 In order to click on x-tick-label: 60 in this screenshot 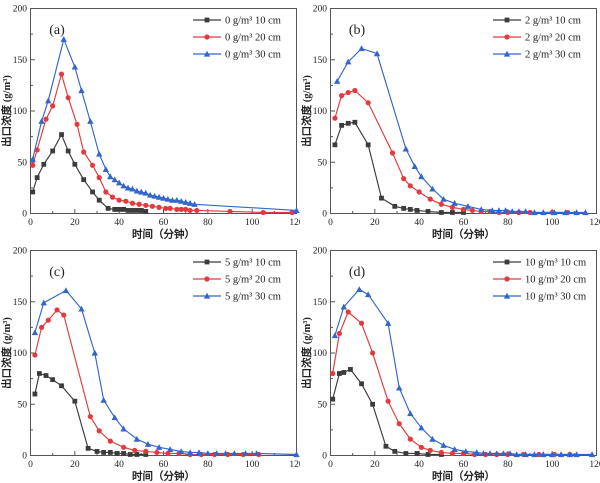, I will do `click(464, 465)`.